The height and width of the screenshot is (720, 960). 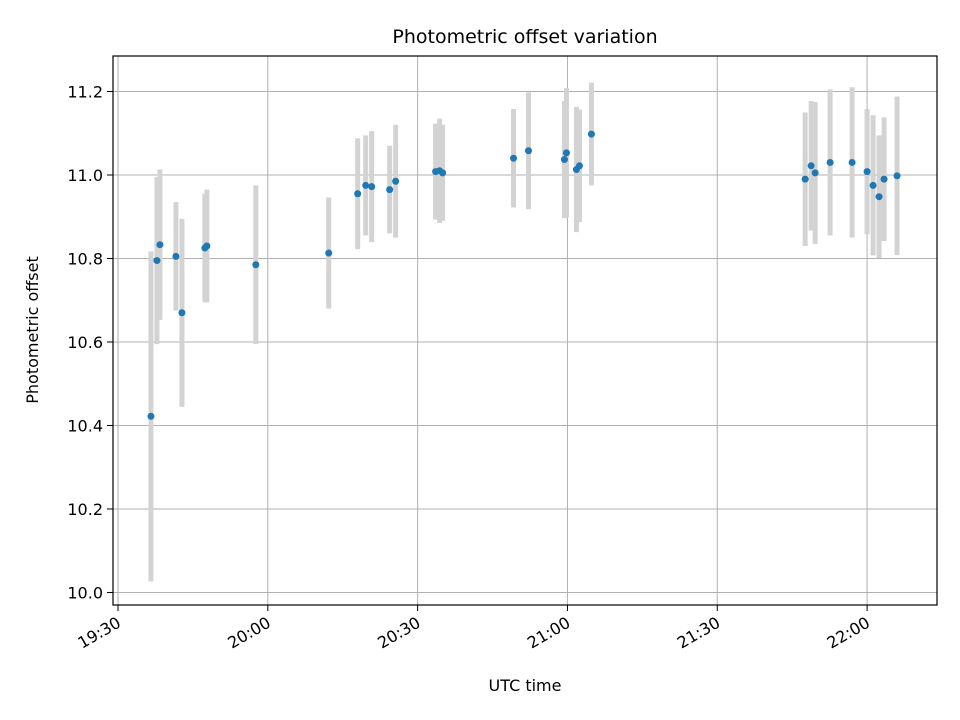 I want to click on y-tick-label: 10.0, so click(x=85, y=592).